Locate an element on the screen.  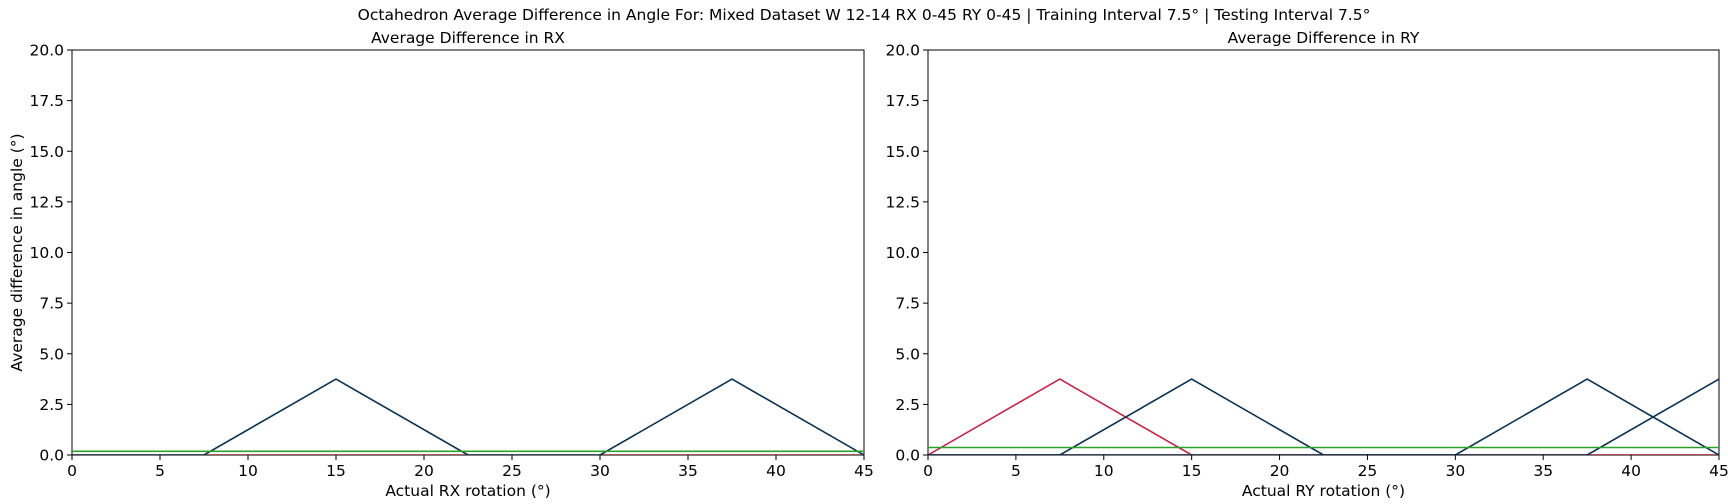
x-tick-label-rx: 15 is located at coordinates (336, 471).